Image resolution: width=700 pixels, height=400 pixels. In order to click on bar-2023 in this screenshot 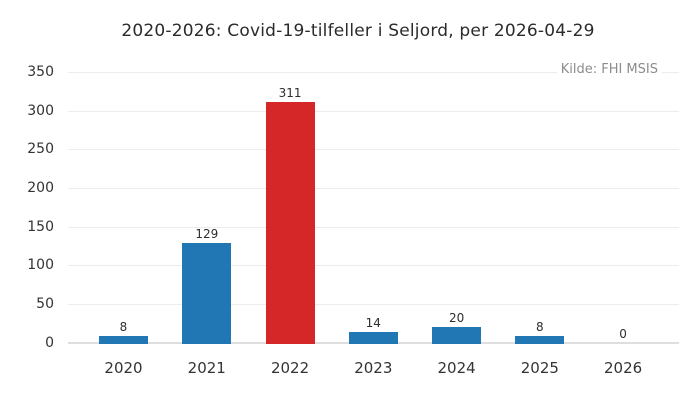, I will do `click(373, 337)`.